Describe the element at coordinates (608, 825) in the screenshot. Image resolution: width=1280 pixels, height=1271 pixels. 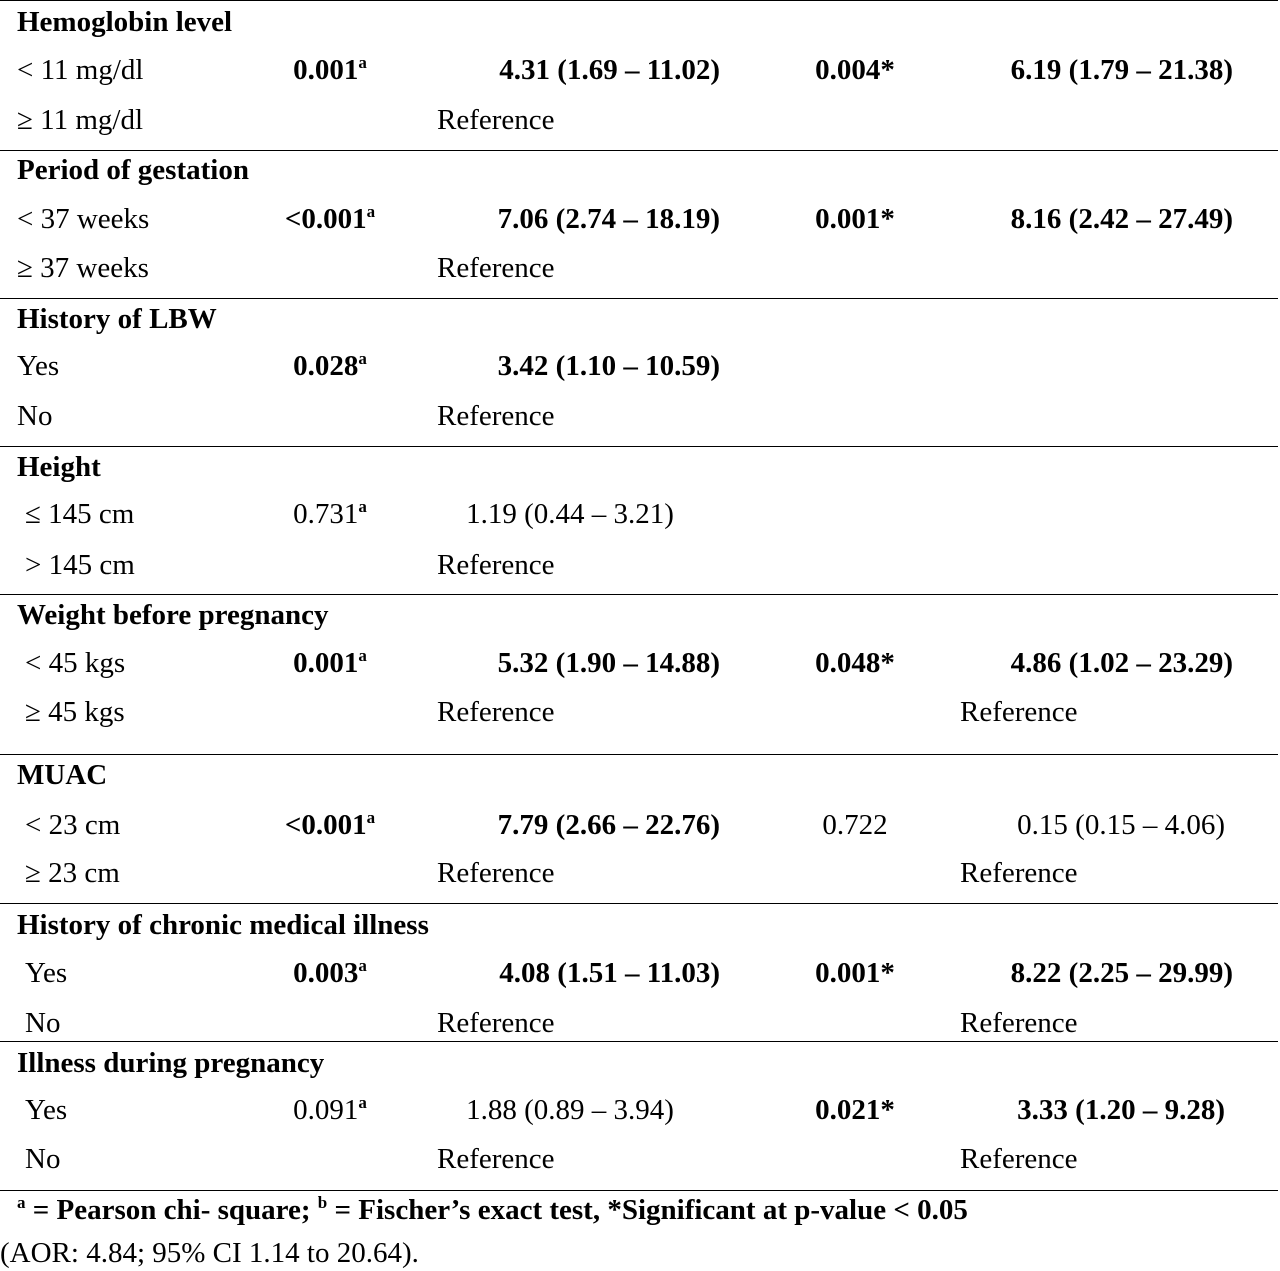
I see `crude-or: 7.79 (2.66 – 22.76)` at that location.